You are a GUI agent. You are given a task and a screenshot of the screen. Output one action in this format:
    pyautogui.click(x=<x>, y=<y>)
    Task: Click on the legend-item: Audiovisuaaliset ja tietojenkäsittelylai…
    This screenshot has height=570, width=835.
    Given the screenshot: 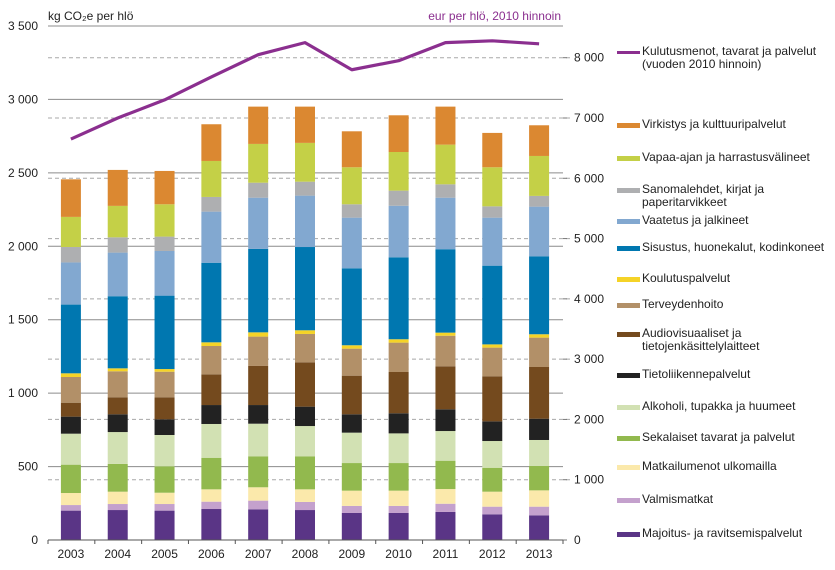 What is the action you would take?
    pyautogui.click(x=688, y=340)
    